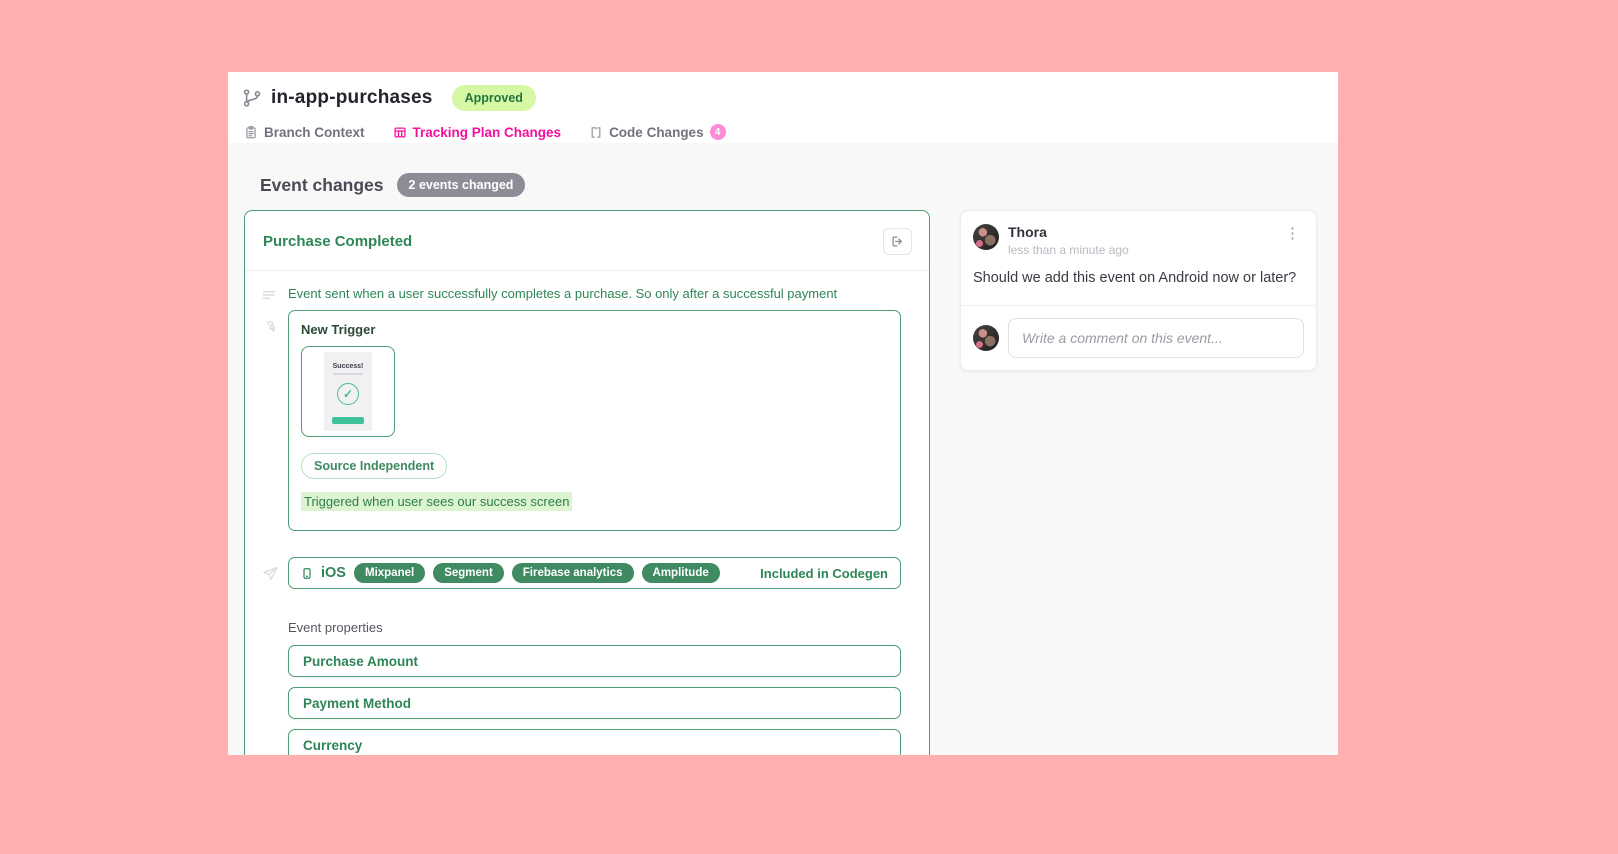 This screenshot has width=1618, height=854. Describe the element at coordinates (594, 742) in the screenshot. I see `property-row: Currency` at that location.